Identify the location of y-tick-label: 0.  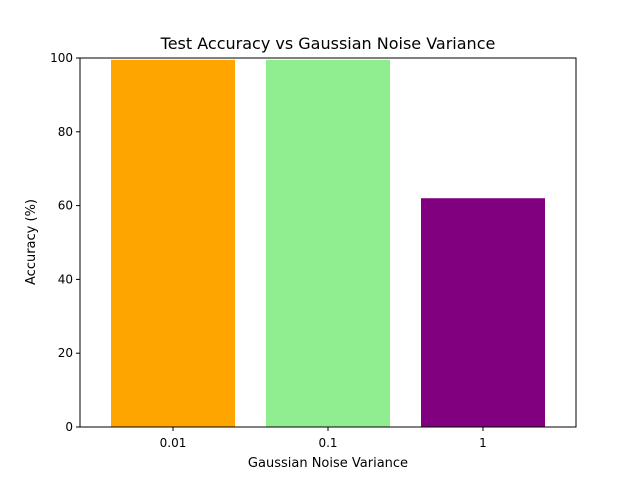
(69, 427).